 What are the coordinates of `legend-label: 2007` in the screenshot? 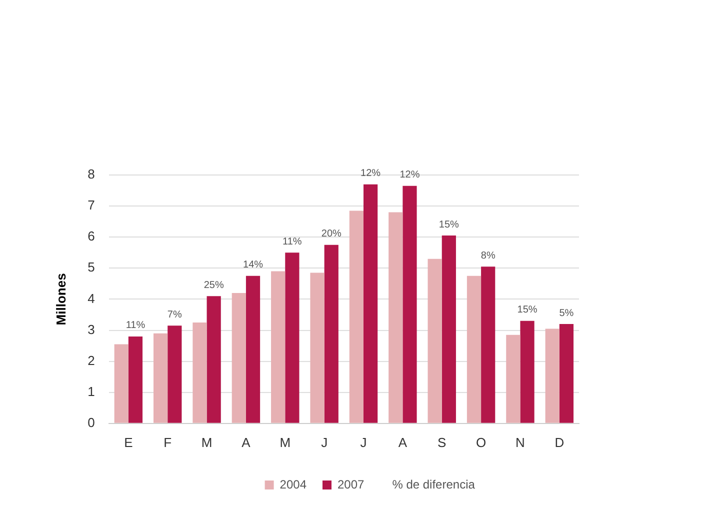 It's located at (351, 484).